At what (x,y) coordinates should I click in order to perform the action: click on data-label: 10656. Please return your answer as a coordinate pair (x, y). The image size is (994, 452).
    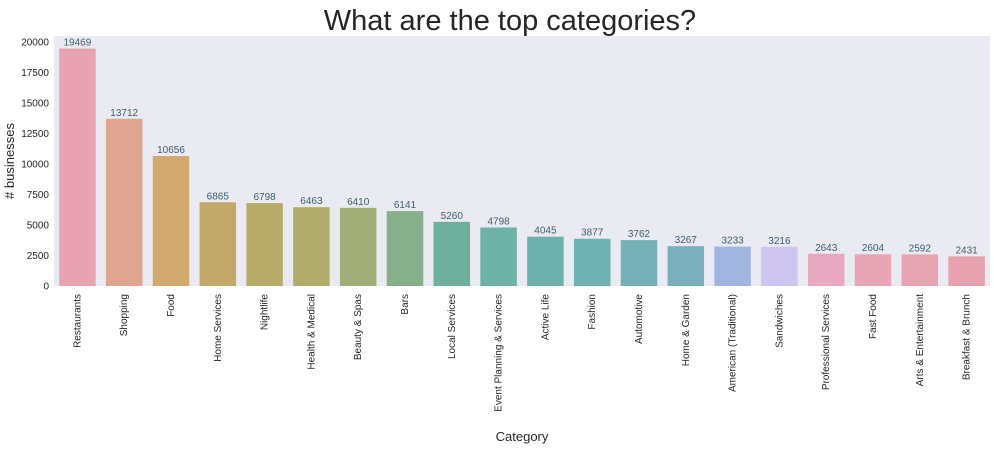
    Looking at the image, I should click on (171, 150).